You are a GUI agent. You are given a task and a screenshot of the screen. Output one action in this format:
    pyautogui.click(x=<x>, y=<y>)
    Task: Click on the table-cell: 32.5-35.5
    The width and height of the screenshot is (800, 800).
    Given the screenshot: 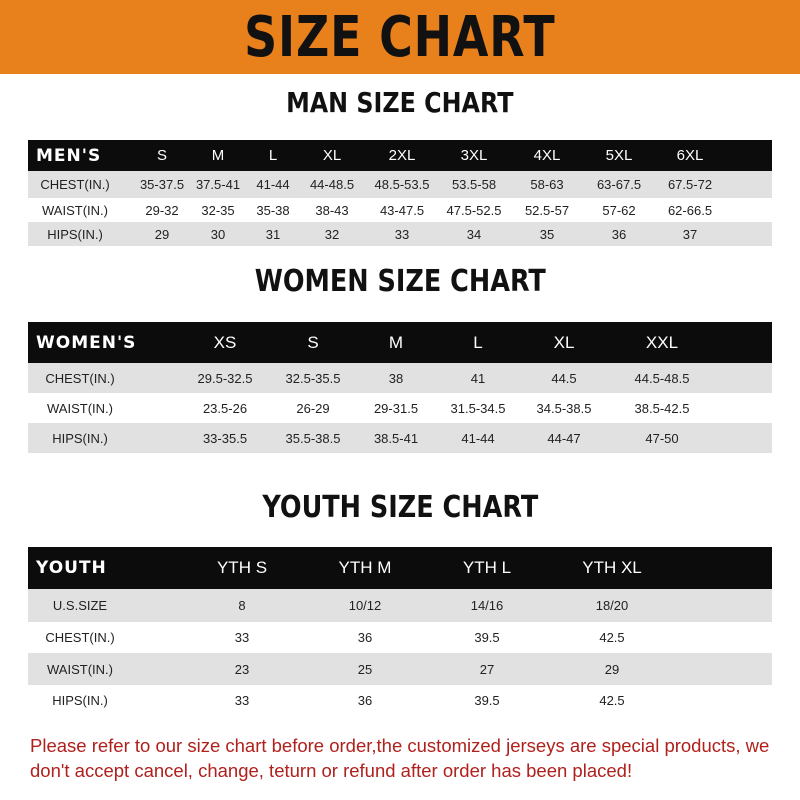 What is the action you would take?
    pyautogui.click(x=313, y=378)
    